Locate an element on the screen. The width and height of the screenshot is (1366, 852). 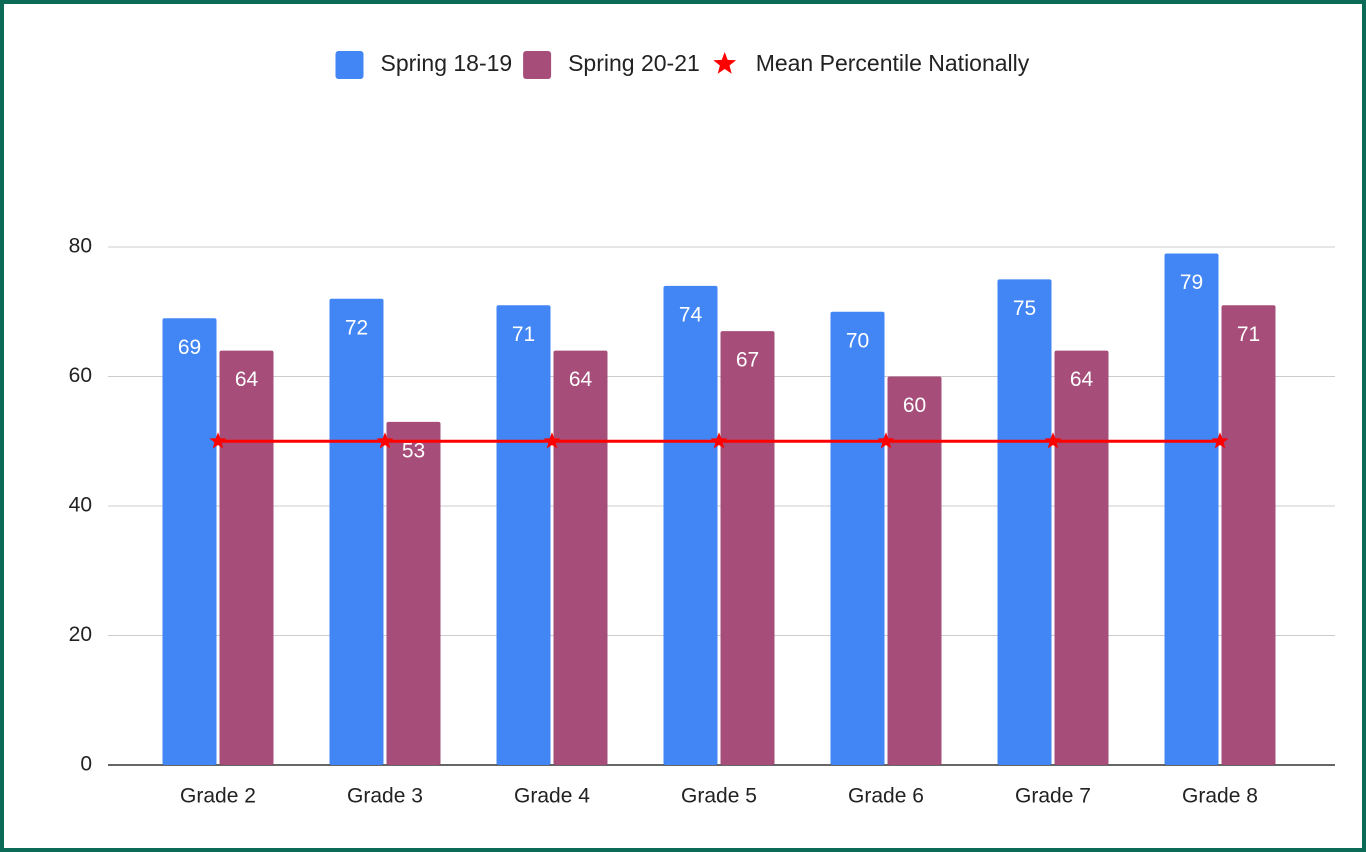
x-tick-label: Grade 5 is located at coordinates (719, 796).